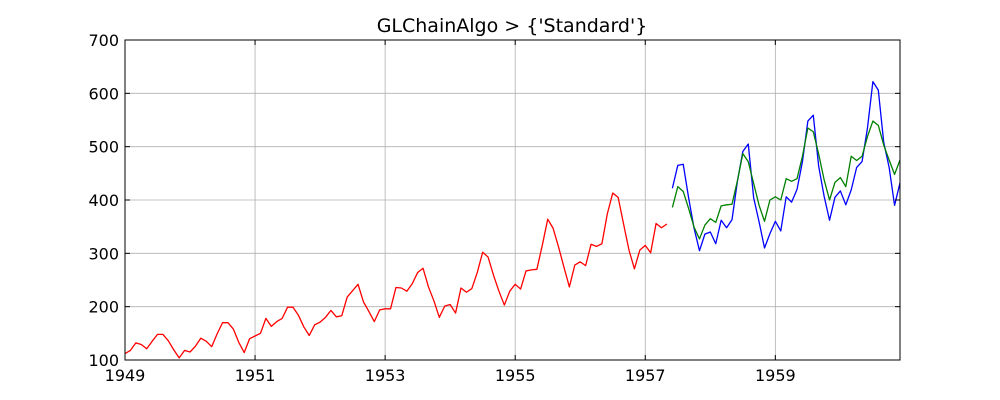 The height and width of the screenshot is (400, 1000). I want to click on y-tick-label: 400, so click(103, 200).